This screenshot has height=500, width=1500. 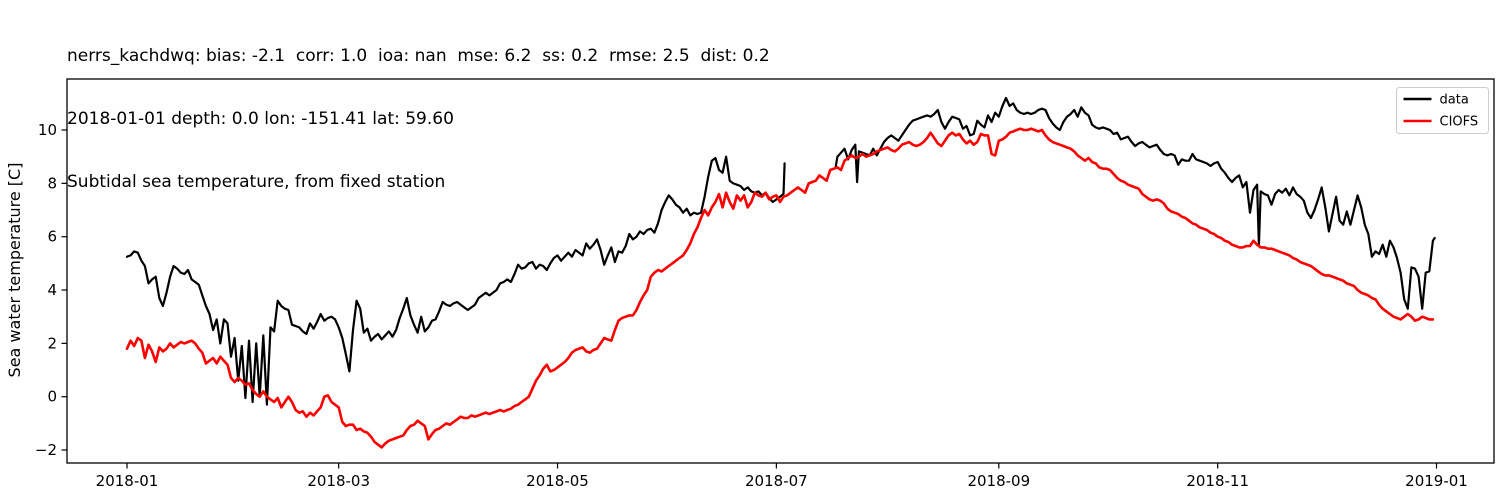 I want to click on y-tick-label: 2, so click(x=52, y=343).